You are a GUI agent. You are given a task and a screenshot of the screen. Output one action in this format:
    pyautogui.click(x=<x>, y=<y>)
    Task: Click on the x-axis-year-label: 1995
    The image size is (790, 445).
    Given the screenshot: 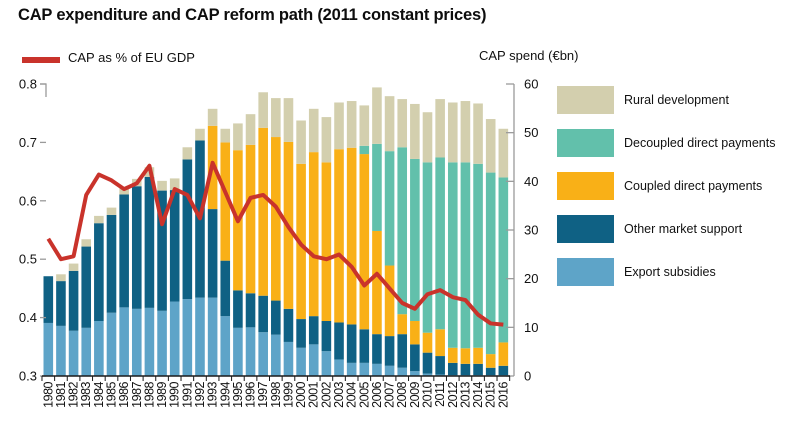 What is the action you would take?
    pyautogui.click(x=238, y=394)
    